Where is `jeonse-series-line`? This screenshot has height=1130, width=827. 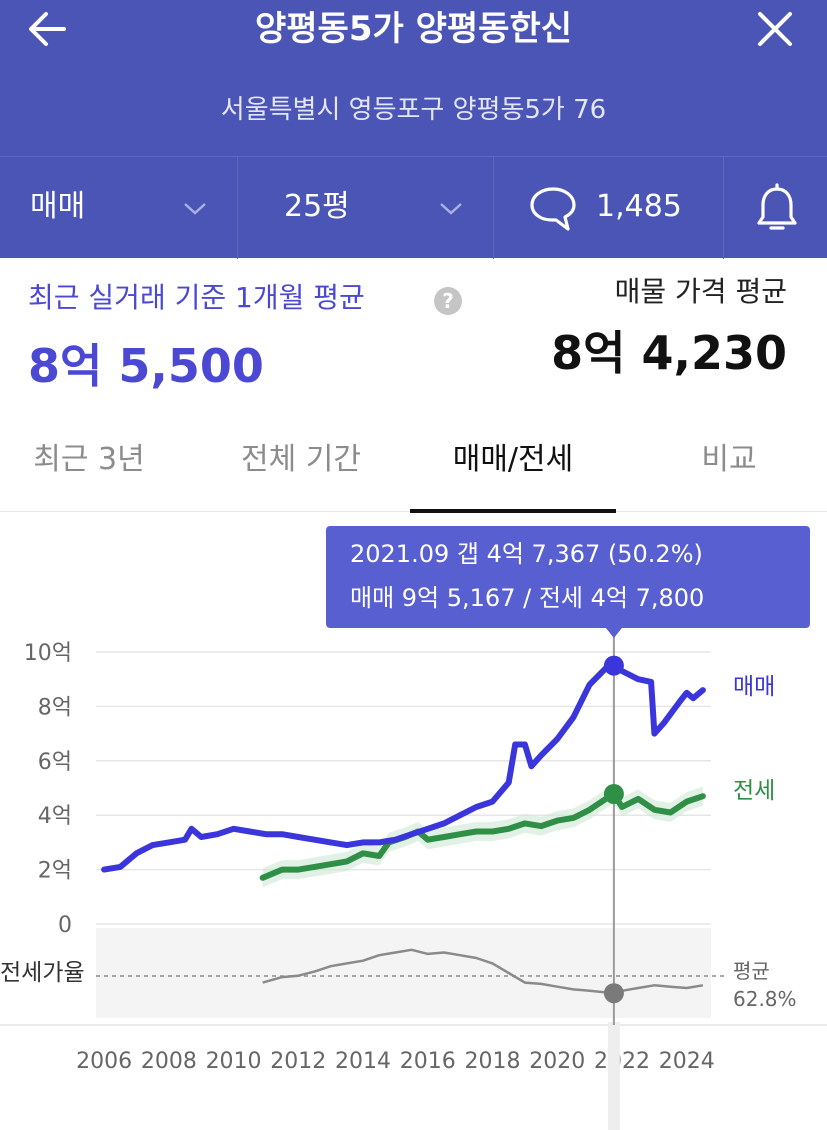
jeonse-series-line is located at coordinates (482, 836).